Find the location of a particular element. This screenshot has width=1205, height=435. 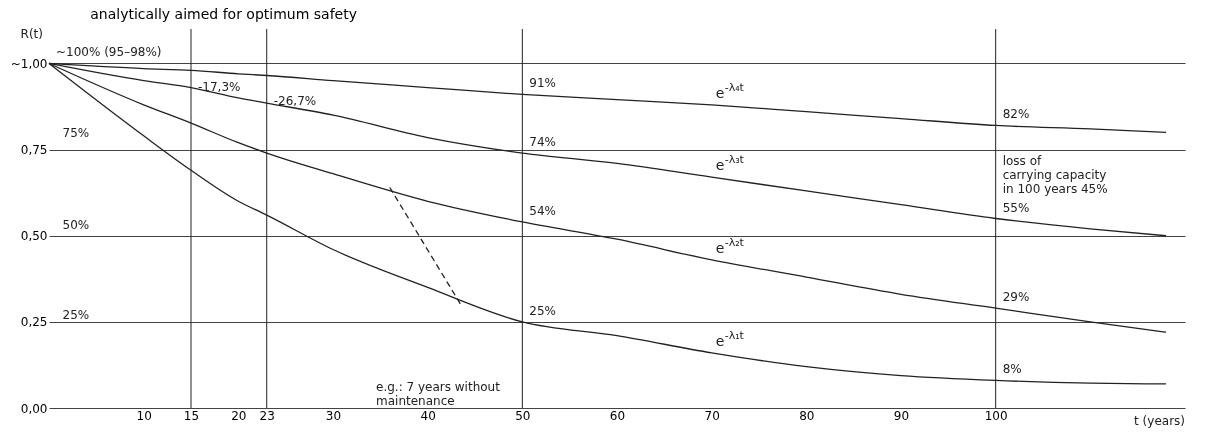

x-tick-label: 15 is located at coordinates (191, 415).